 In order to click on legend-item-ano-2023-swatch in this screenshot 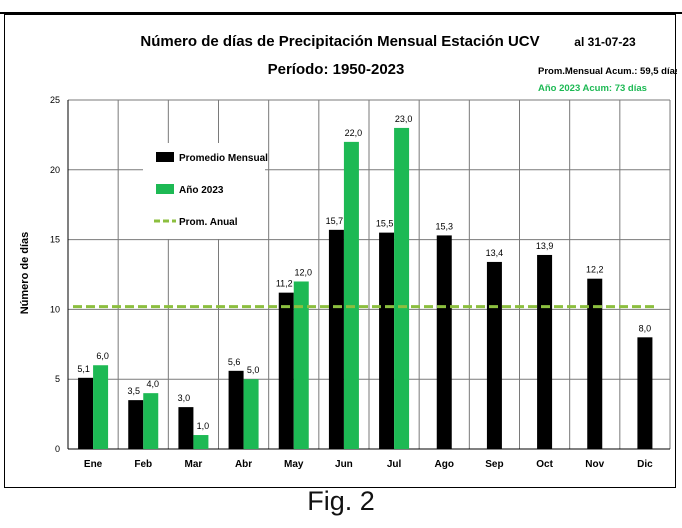, I will do `click(165, 189)`.